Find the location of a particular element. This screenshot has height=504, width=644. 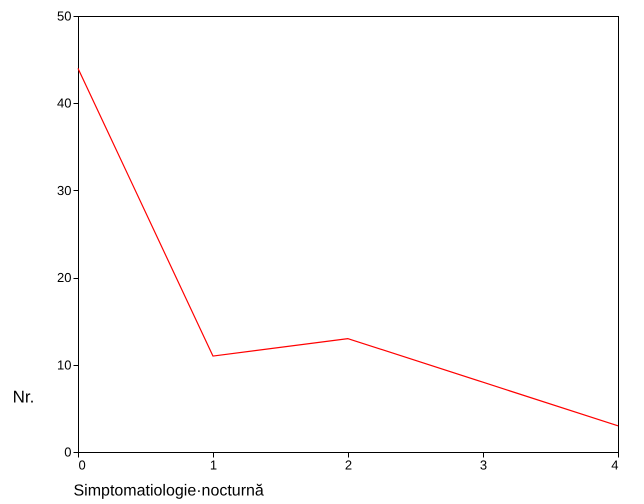

x-tick-label: 4 is located at coordinates (614, 465).